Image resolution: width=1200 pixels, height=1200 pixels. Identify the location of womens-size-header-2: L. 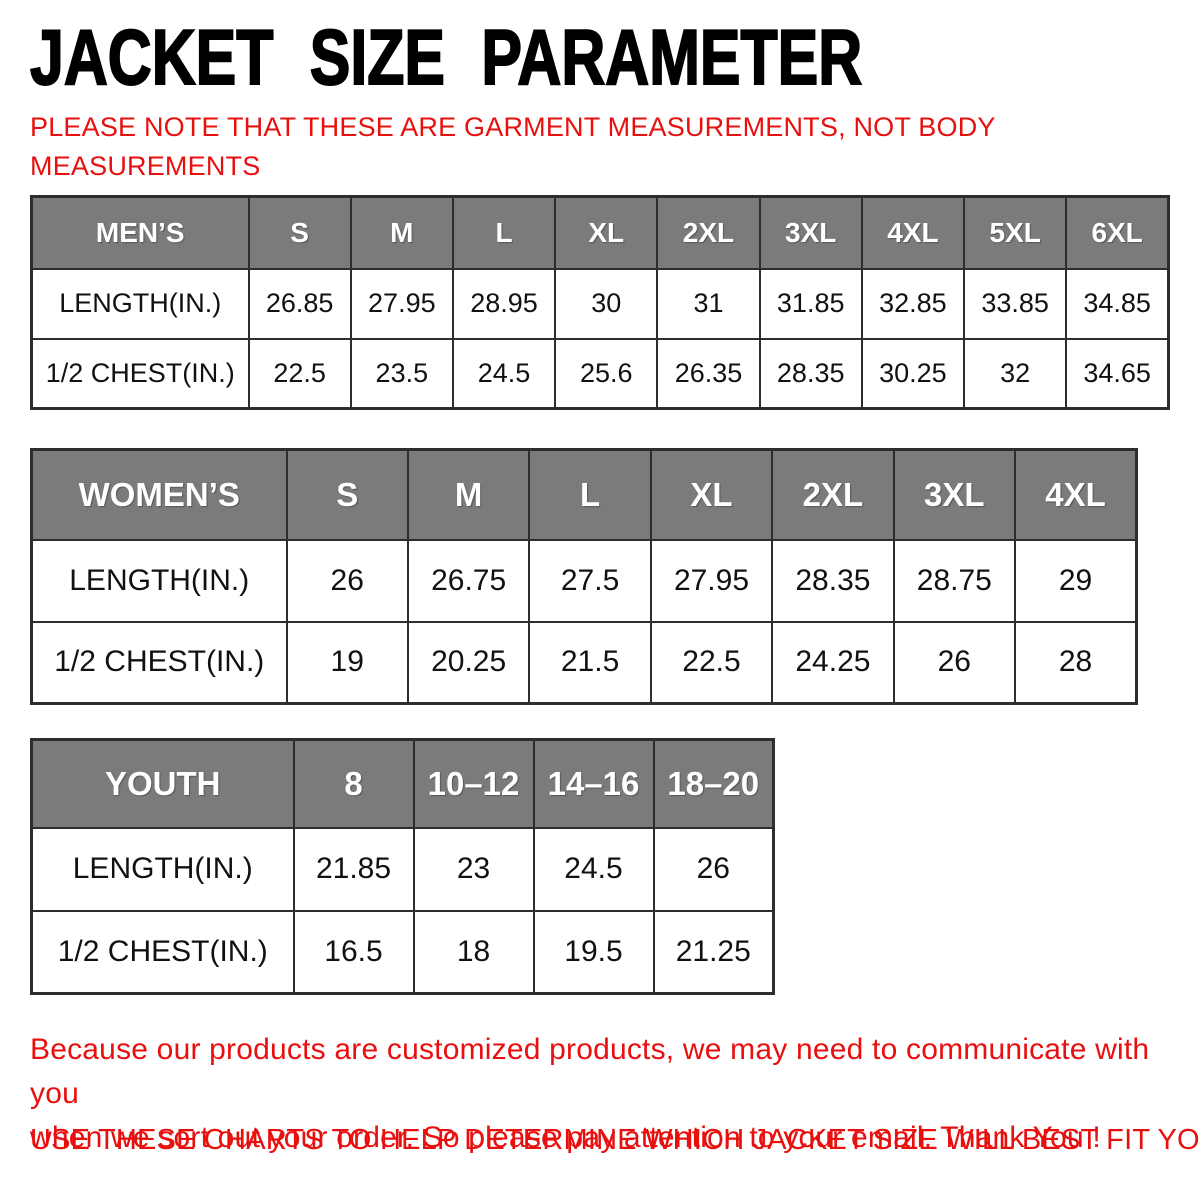
(590, 494).